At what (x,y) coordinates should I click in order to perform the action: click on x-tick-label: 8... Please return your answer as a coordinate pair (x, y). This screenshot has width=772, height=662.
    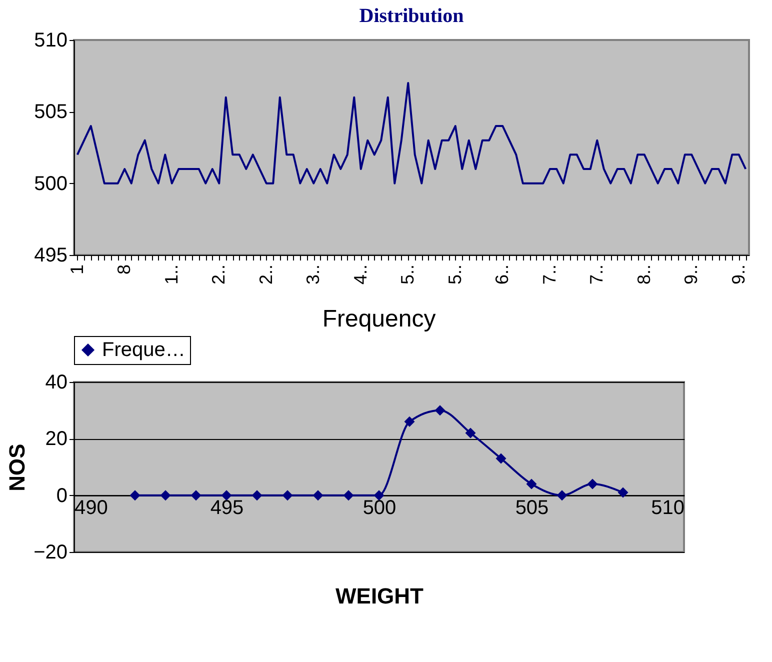
    Looking at the image, I should click on (644, 274).